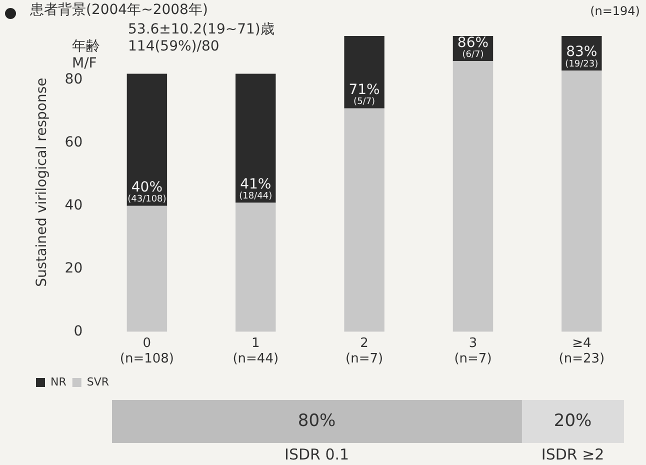  Describe the element at coordinates (73, 206) in the screenshot. I see `y-tick-label: 40` at that location.